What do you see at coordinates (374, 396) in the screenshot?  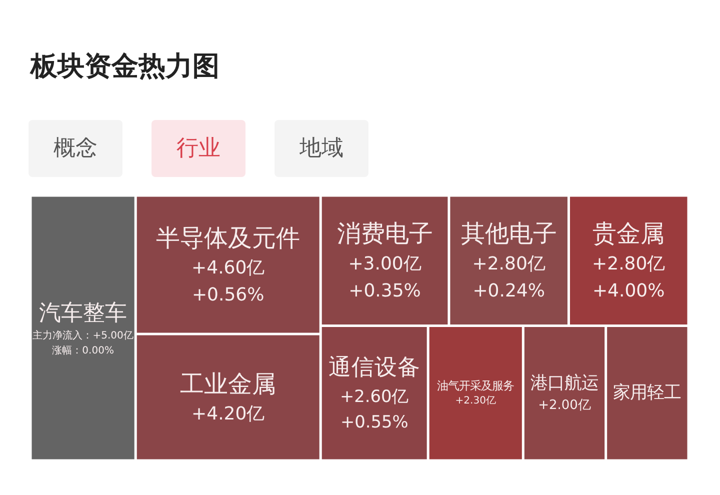 I see `data-label: +2.60亿` at bounding box center [374, 396].